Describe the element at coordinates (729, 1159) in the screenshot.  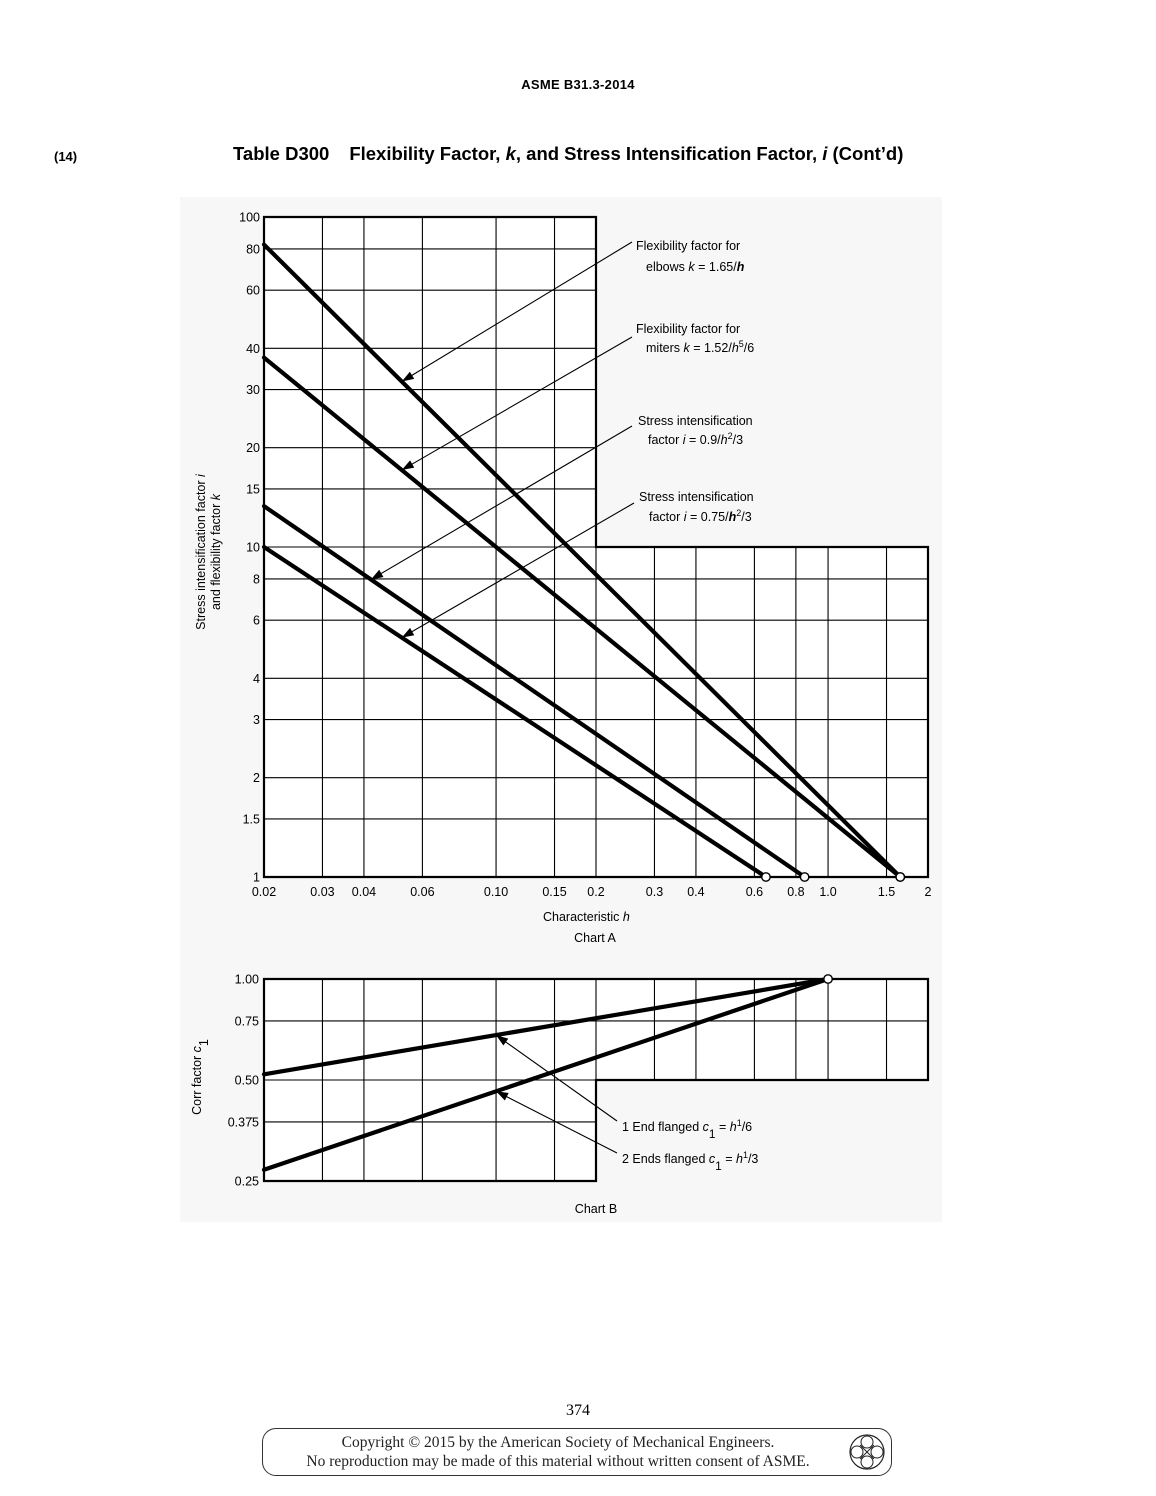
I see `chart-b-label-two-ends-flanged-part: =` at that location.